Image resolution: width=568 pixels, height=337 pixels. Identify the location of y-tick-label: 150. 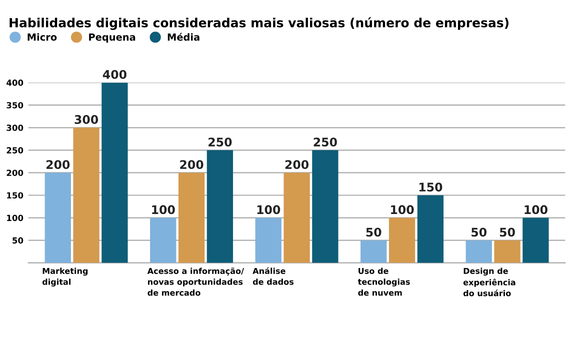
(15, 195).